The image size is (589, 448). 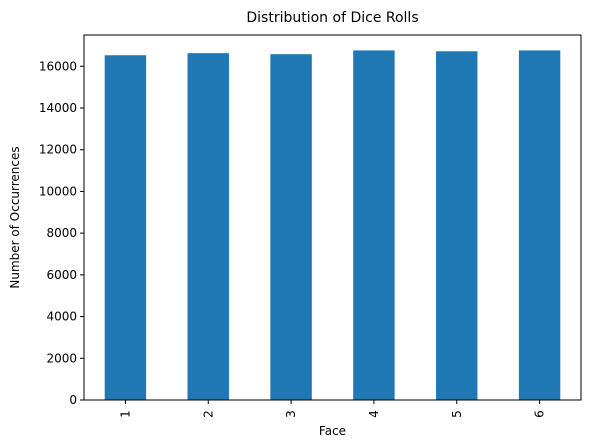 What do you see at coordinates (332, 409) in the screenshot?
I see `x-axis-ticks: 1 2 3 4 5 6` at bounding box center [332, 409].